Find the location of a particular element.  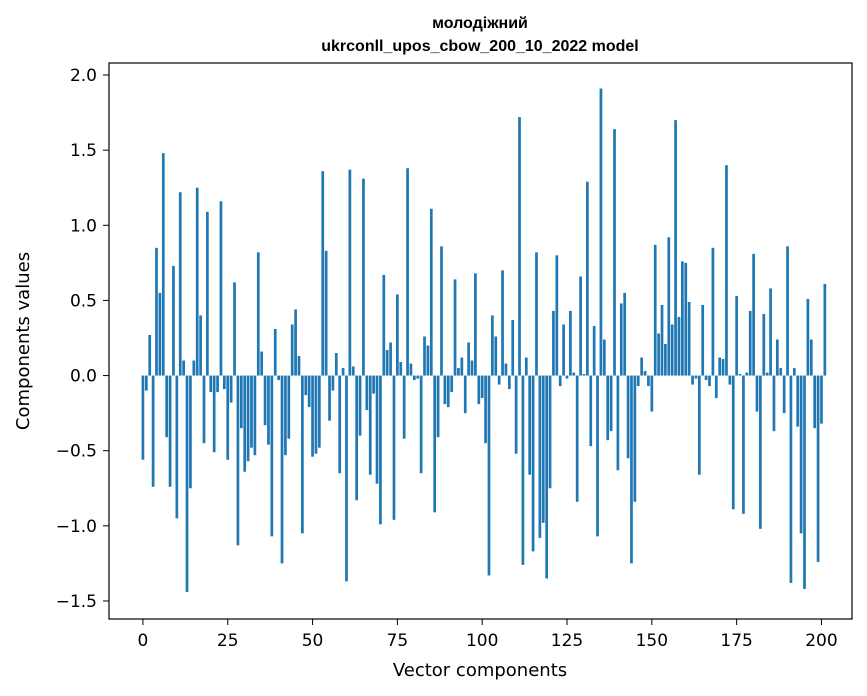

y-tick-label: −1.5 is located at coordinates (76, 602).